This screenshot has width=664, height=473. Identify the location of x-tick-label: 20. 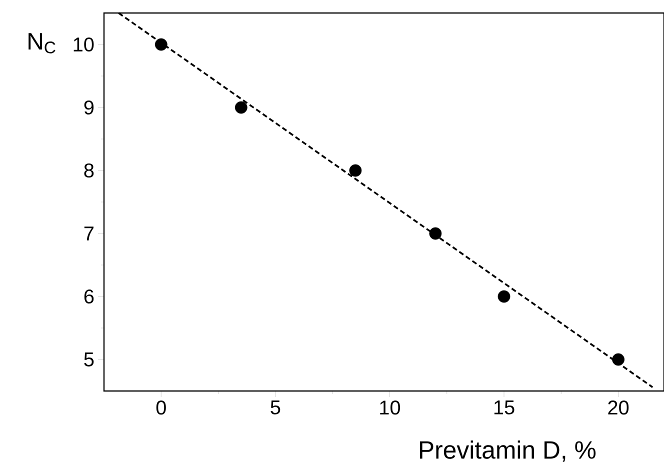
(618, 407).